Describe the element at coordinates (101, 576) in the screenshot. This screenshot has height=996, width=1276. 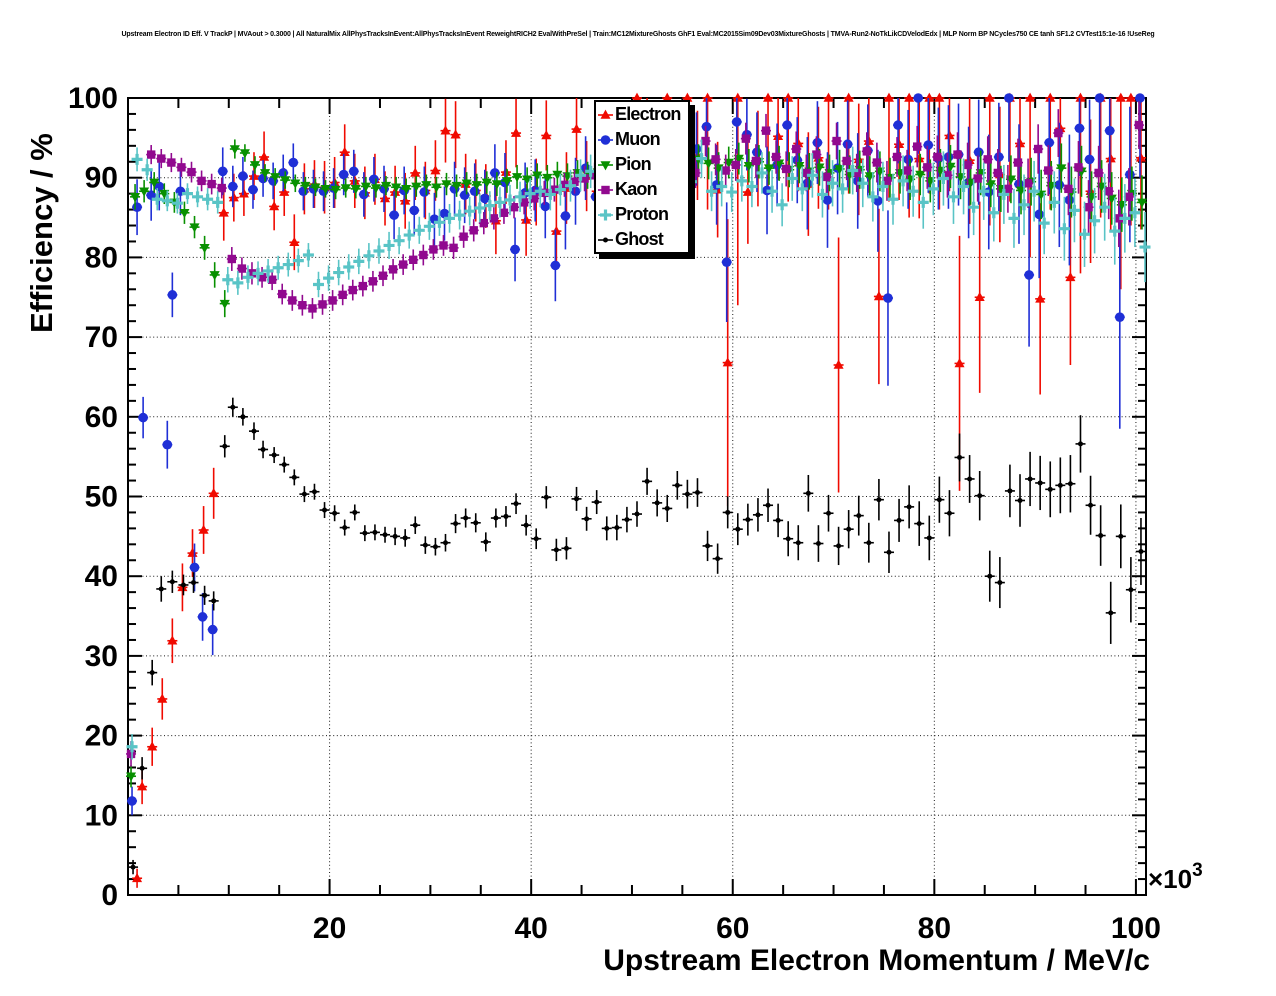
I see `y-tick-label: 40` at that location.